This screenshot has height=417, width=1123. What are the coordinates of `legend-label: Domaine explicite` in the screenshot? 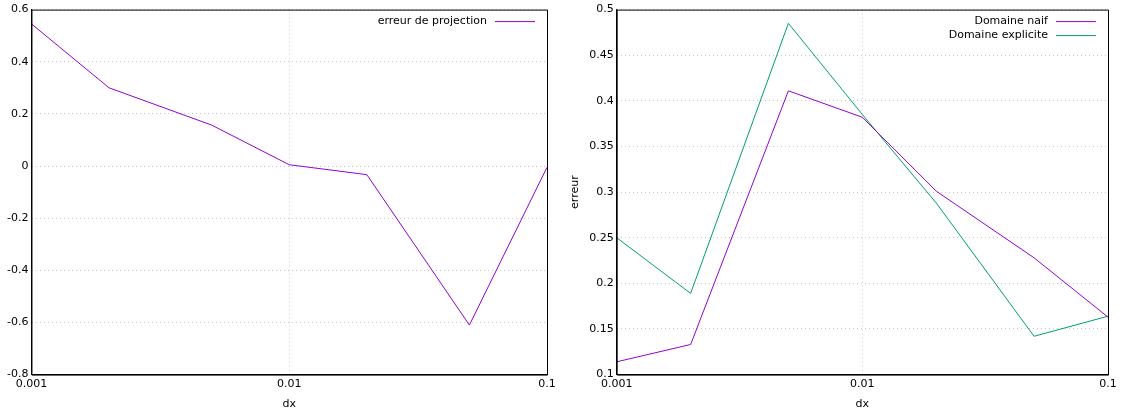 It's located at (998, 35).